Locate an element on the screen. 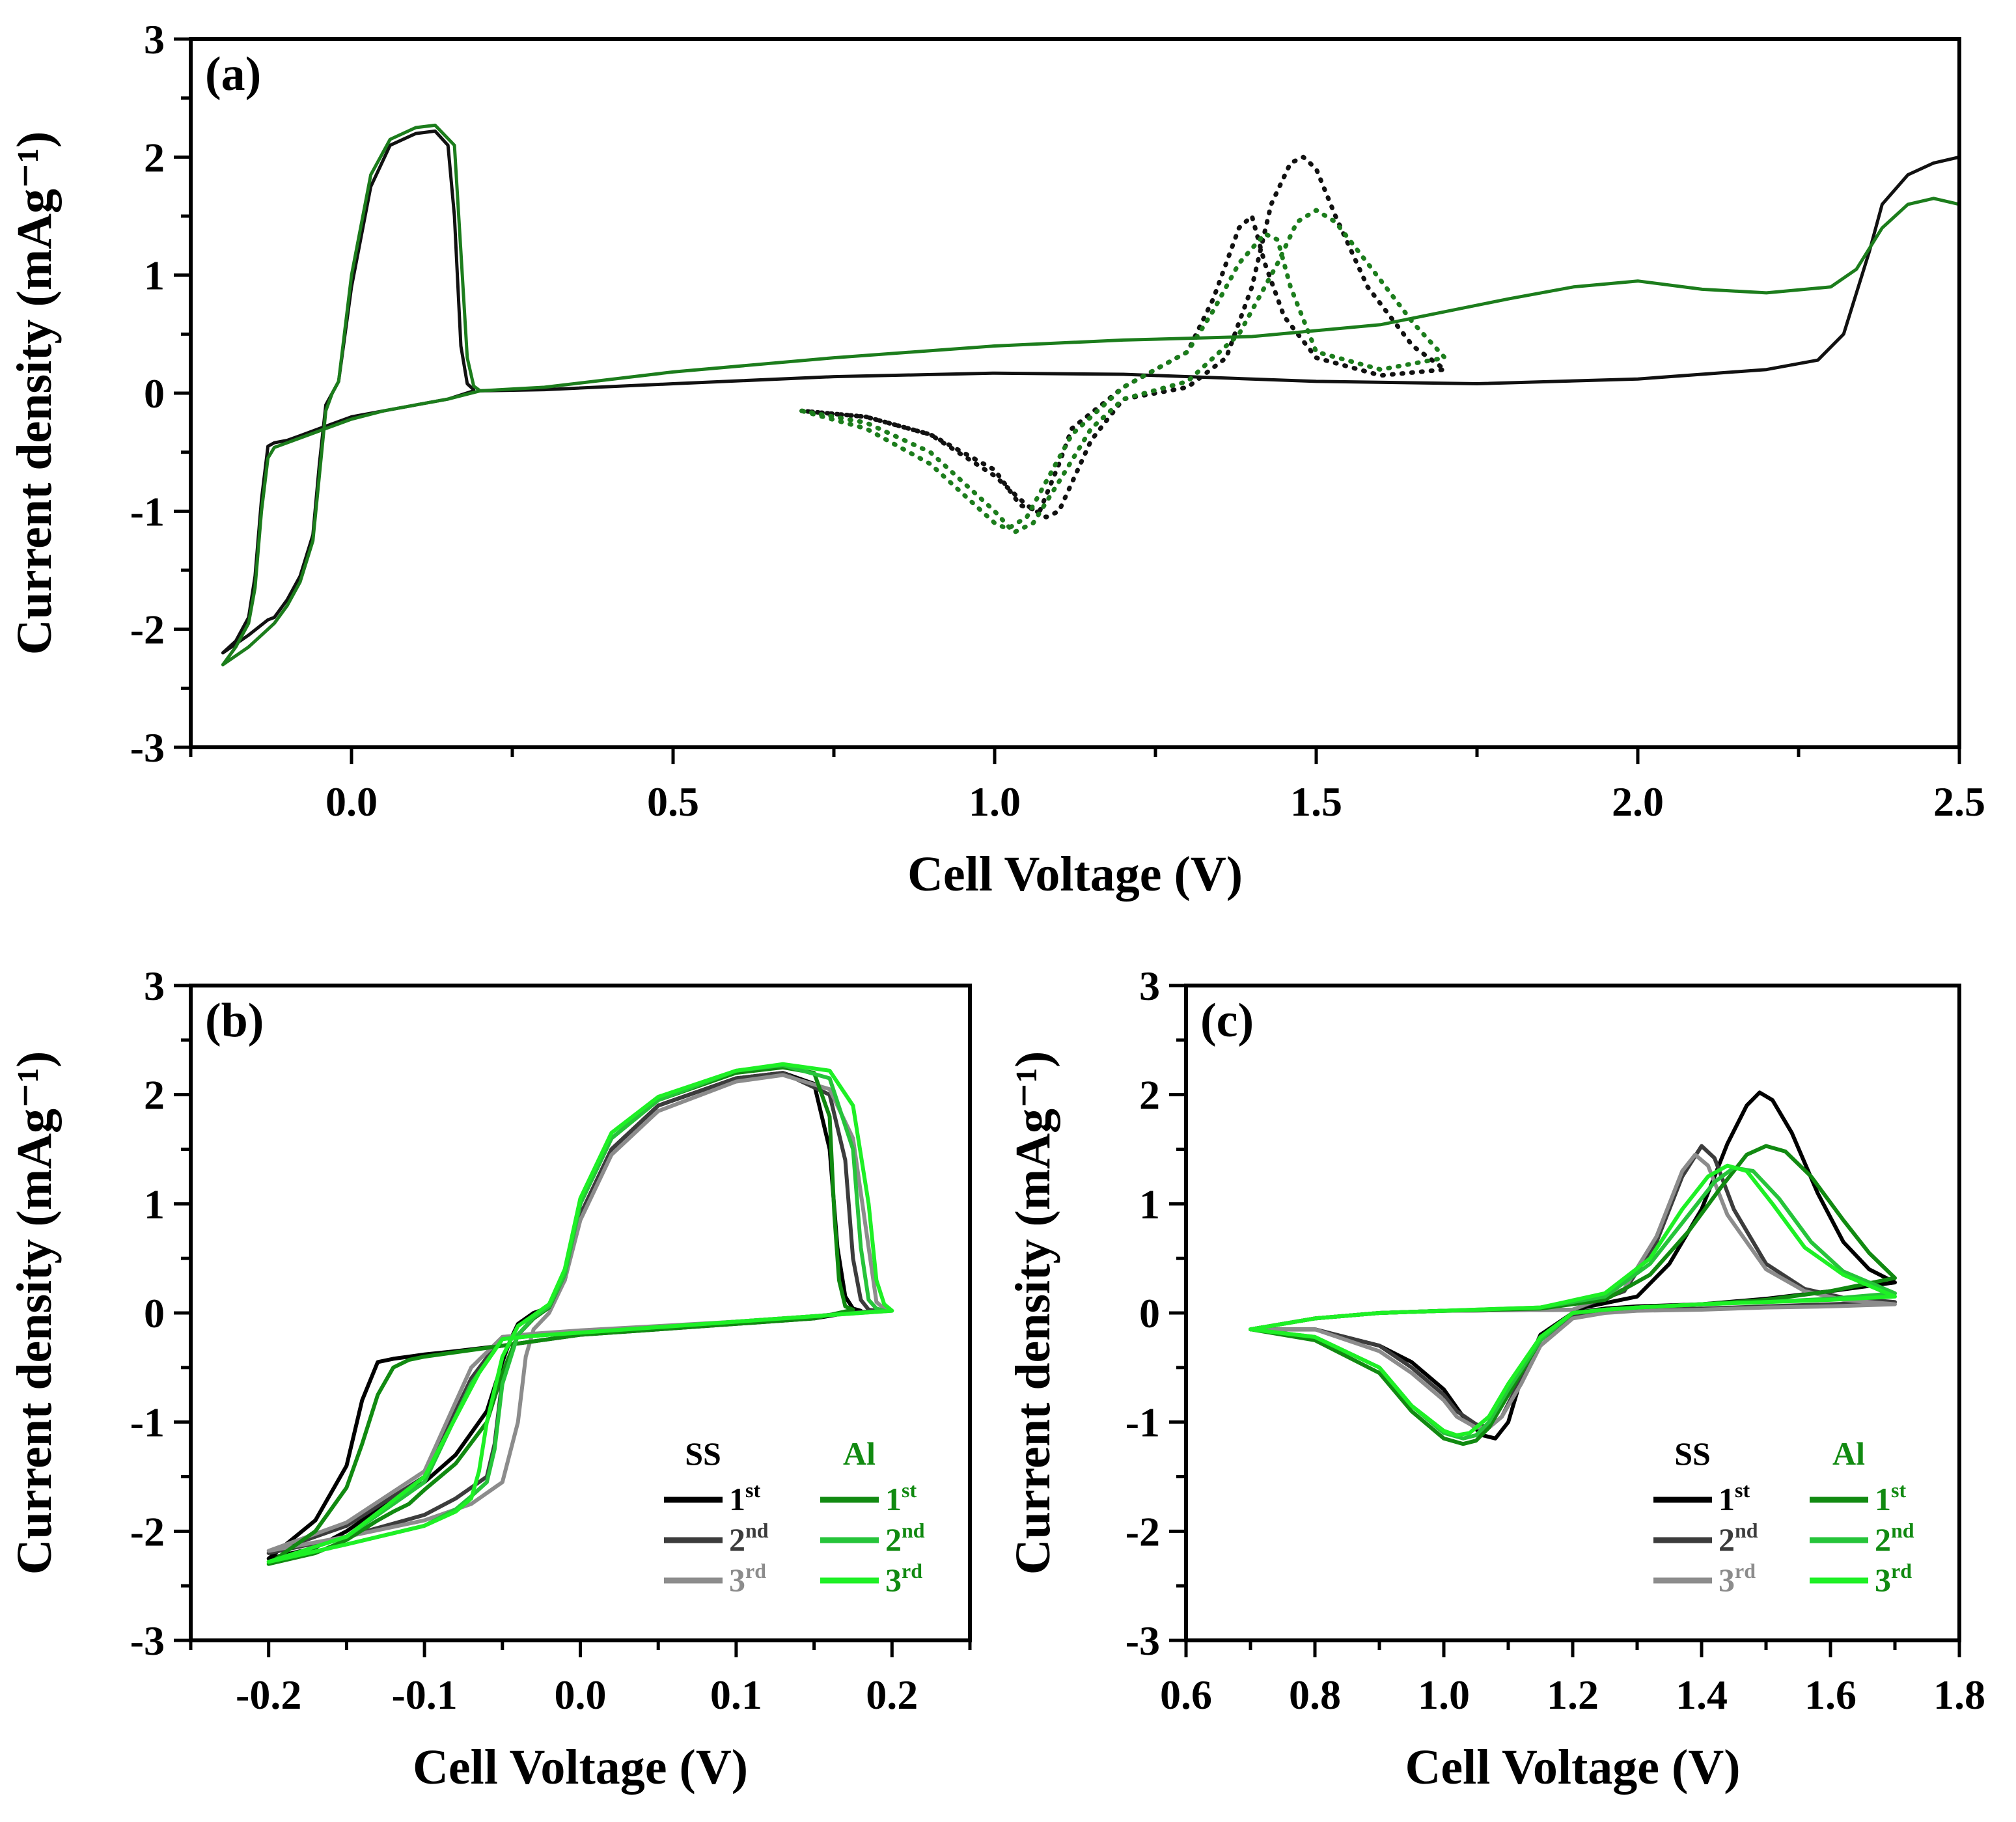 The image size is (2016, 1822). panel-label: (a) is located at coordinates (233, 74).